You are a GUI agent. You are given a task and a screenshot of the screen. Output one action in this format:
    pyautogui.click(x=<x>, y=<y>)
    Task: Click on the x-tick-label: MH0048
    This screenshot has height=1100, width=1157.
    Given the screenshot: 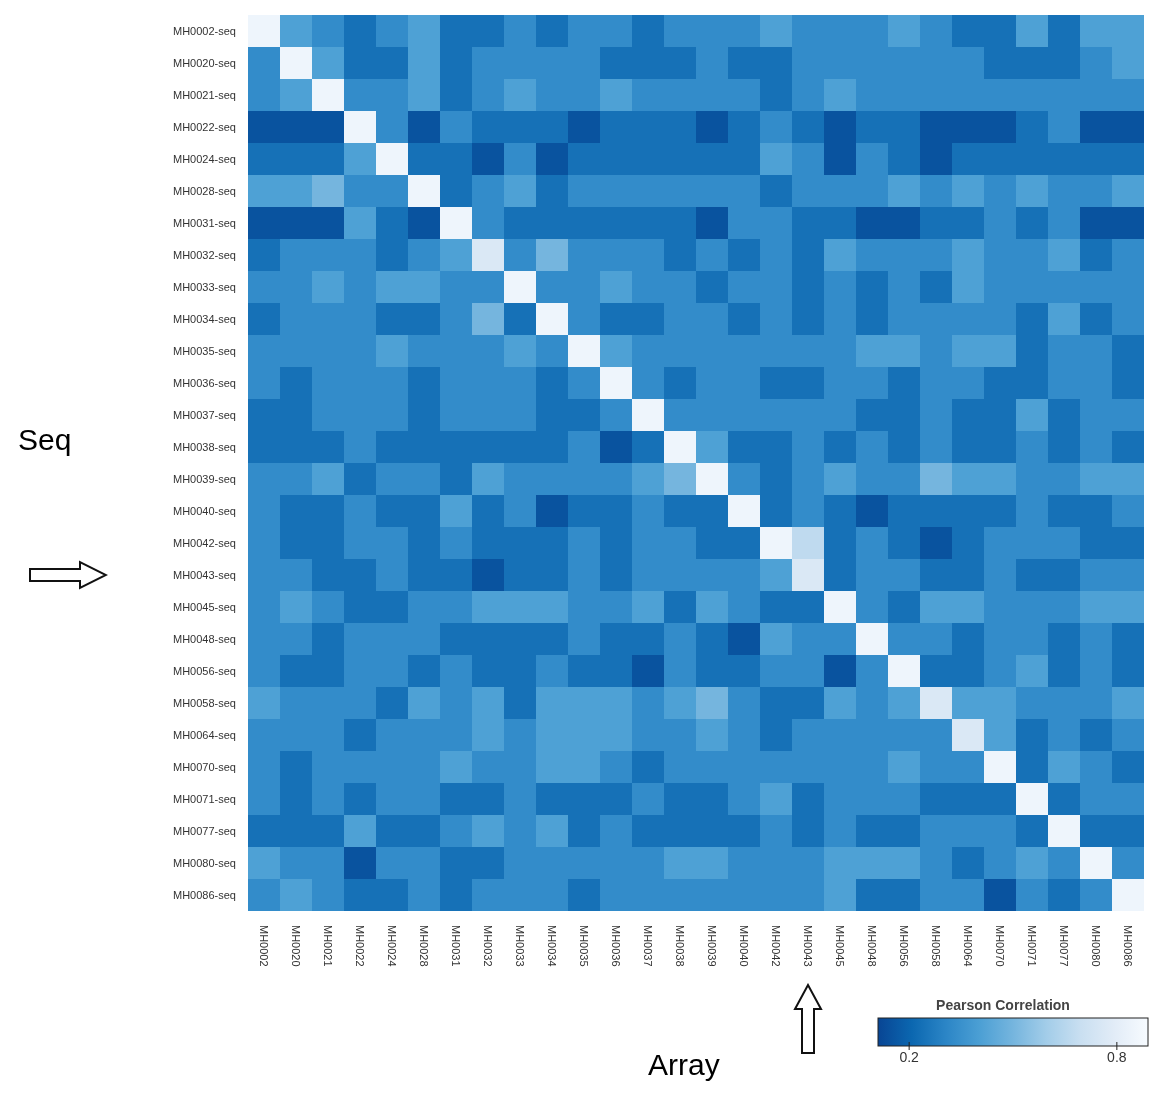 What is the action you would take?
    pyautogui.click(x=872, y=946)
    